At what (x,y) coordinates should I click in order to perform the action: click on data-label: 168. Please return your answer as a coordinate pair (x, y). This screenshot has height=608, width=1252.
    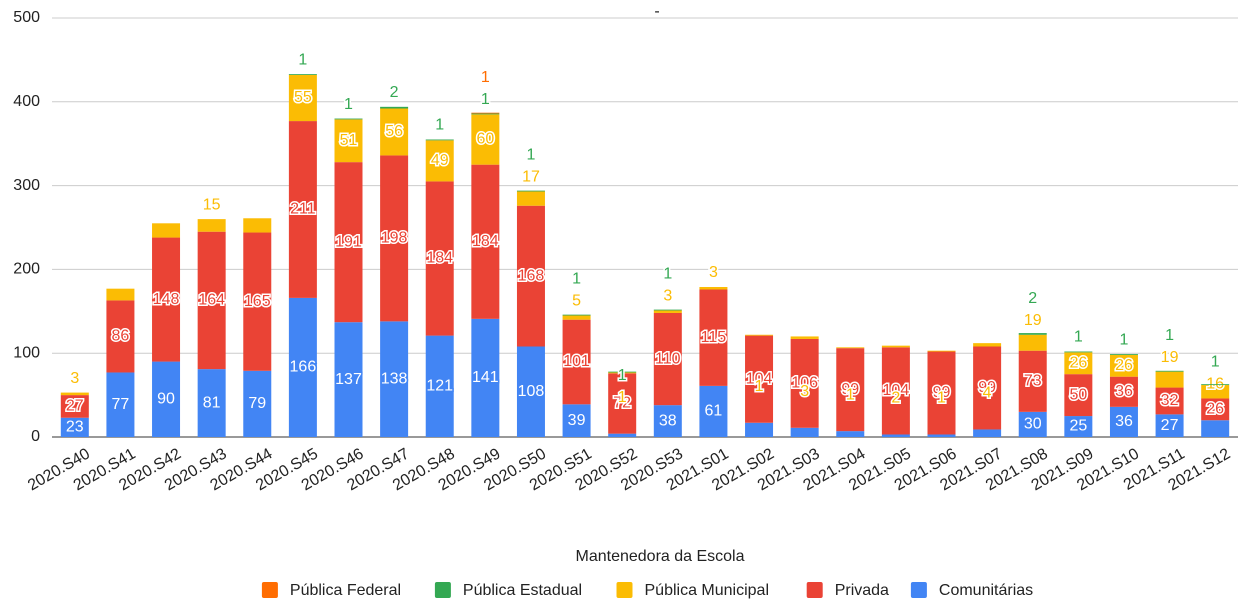
    Looking at the image, I should click on (531, 275).